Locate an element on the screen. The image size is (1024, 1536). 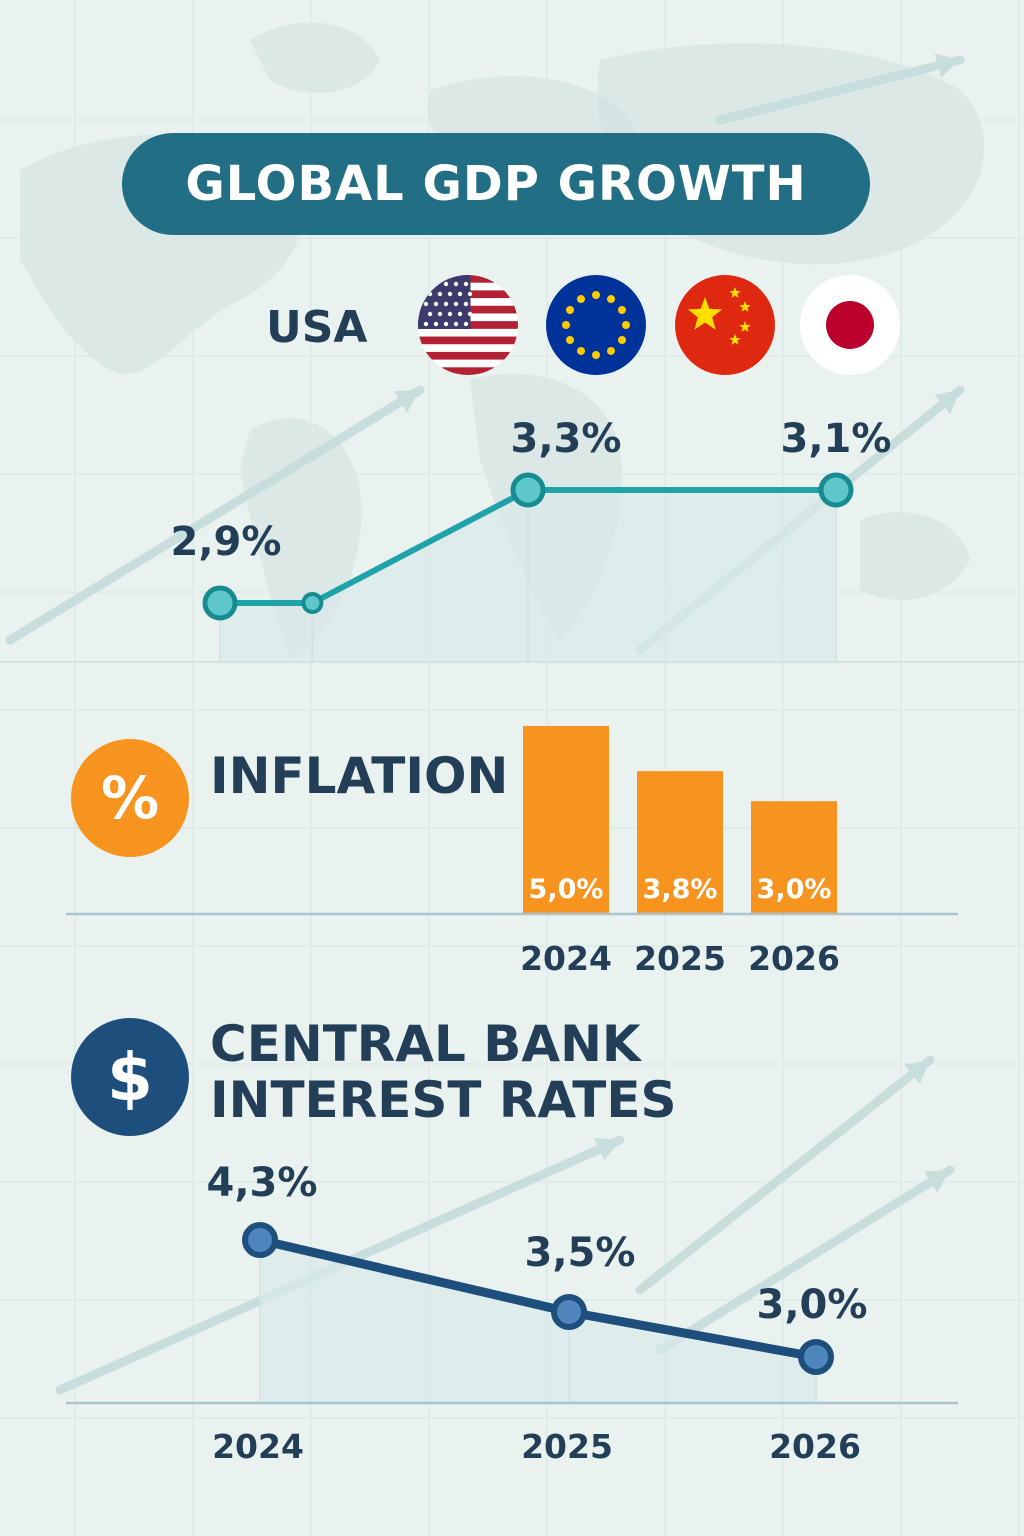
title-banner: GLOBAL GDP GROWTH is located at coordinates (496, 184).